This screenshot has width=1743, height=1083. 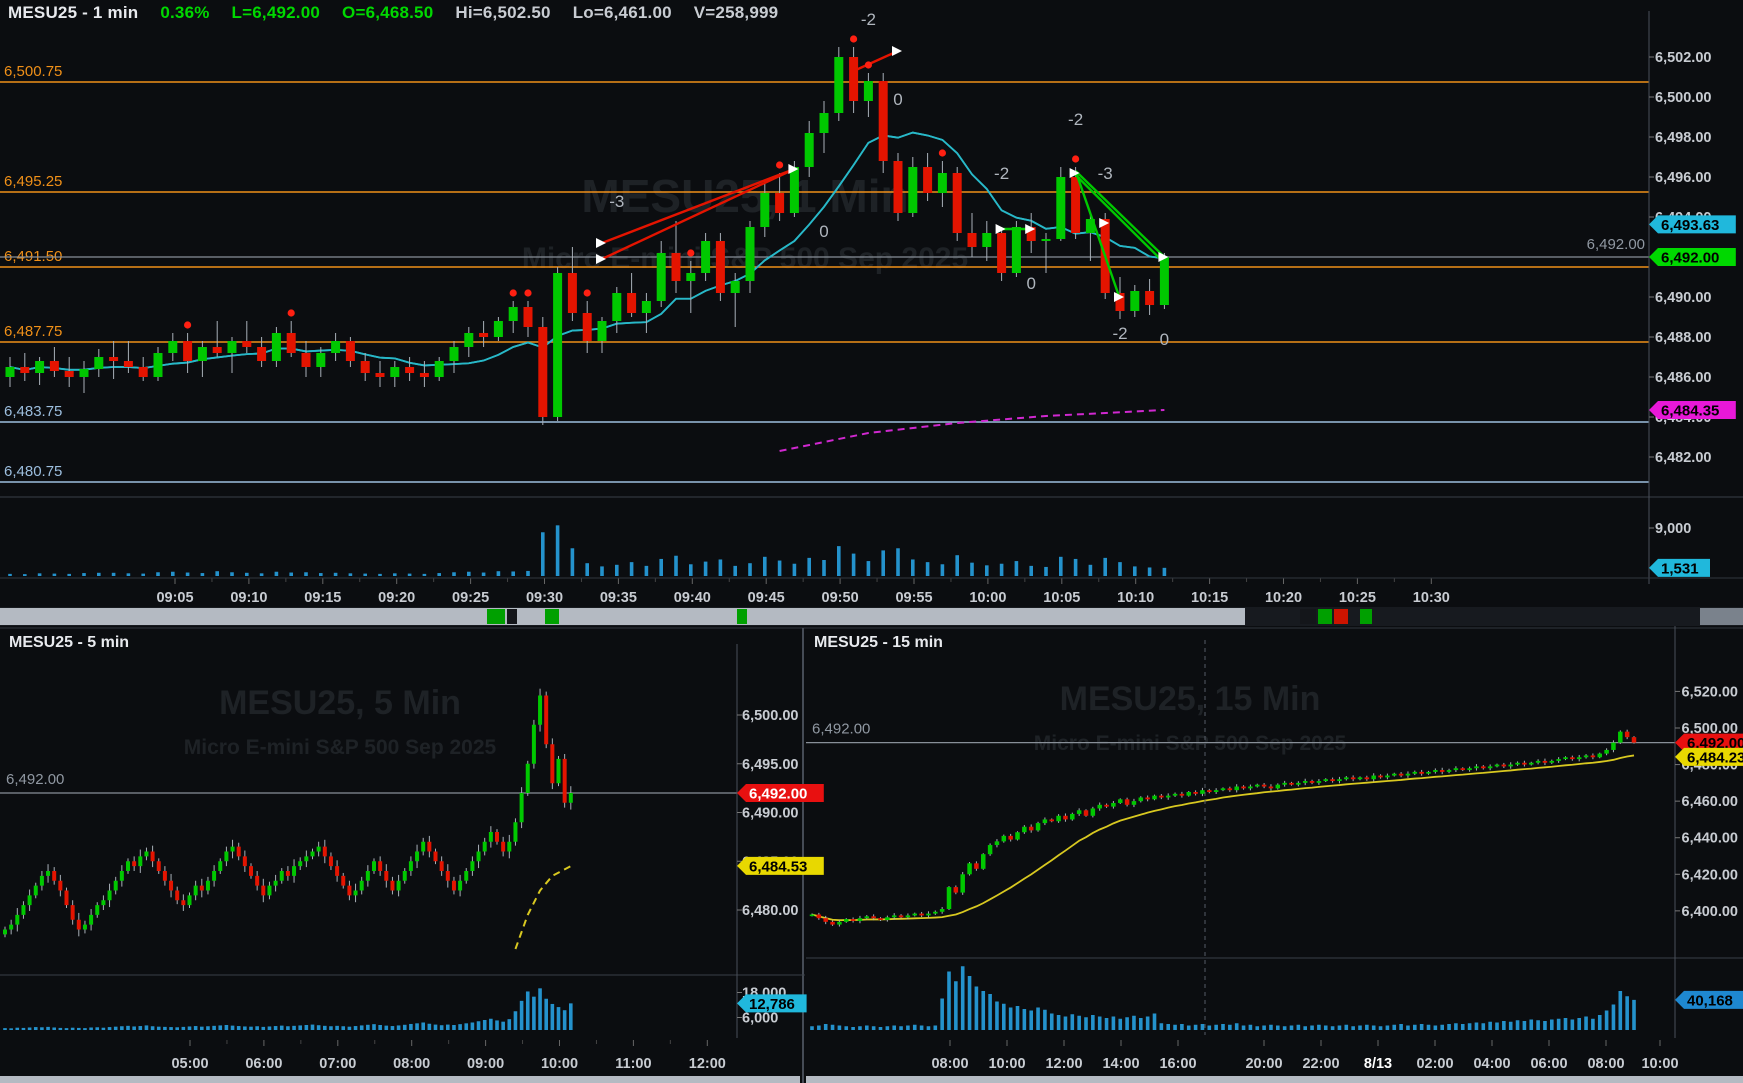 I want to click on volume-axis-label: 6,000, so click(x=760, y=1019).